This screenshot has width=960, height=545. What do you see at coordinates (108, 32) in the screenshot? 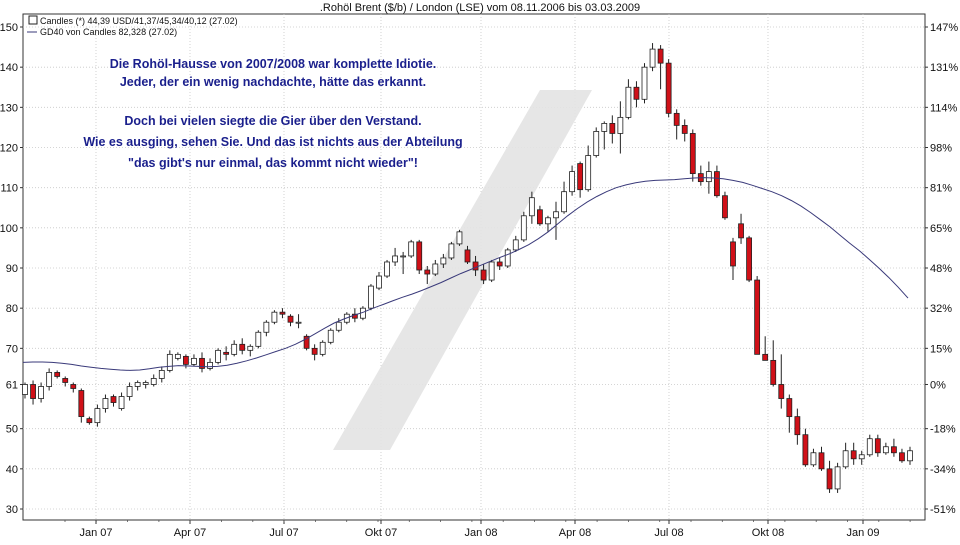
I see `legend-gd40-label: GD40 von Candles 82,328 (27.02)` at bounding box center [108, 32].